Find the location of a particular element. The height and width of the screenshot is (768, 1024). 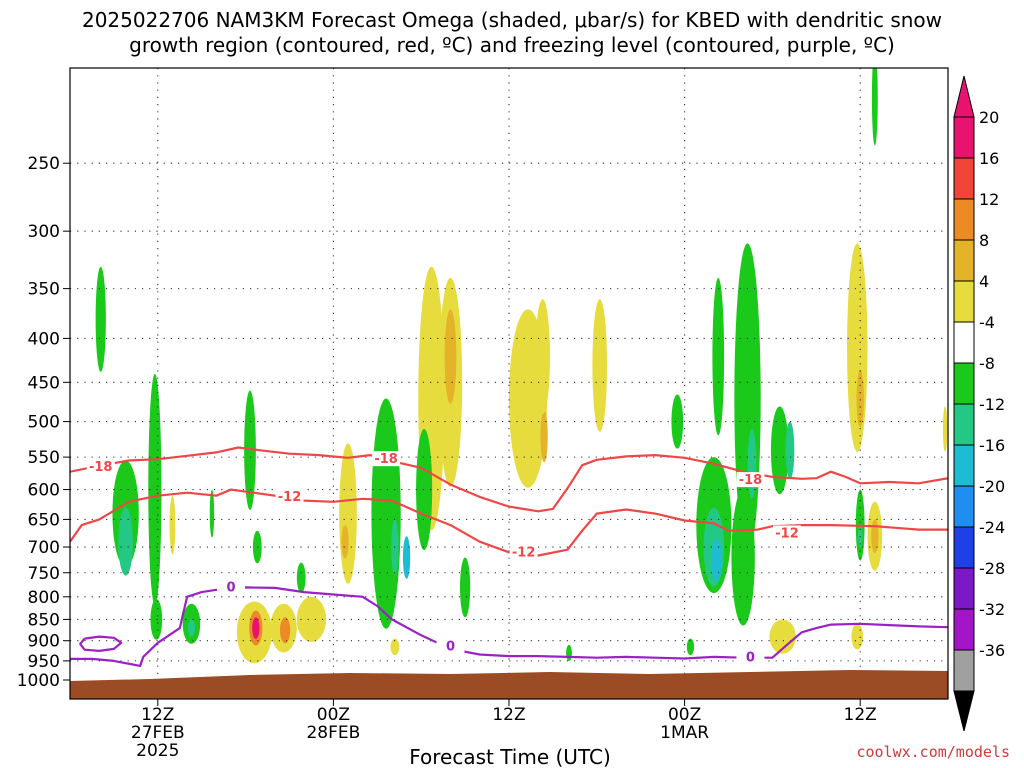

colorbar-label-7: -12 is located at coordinates (992, 404).